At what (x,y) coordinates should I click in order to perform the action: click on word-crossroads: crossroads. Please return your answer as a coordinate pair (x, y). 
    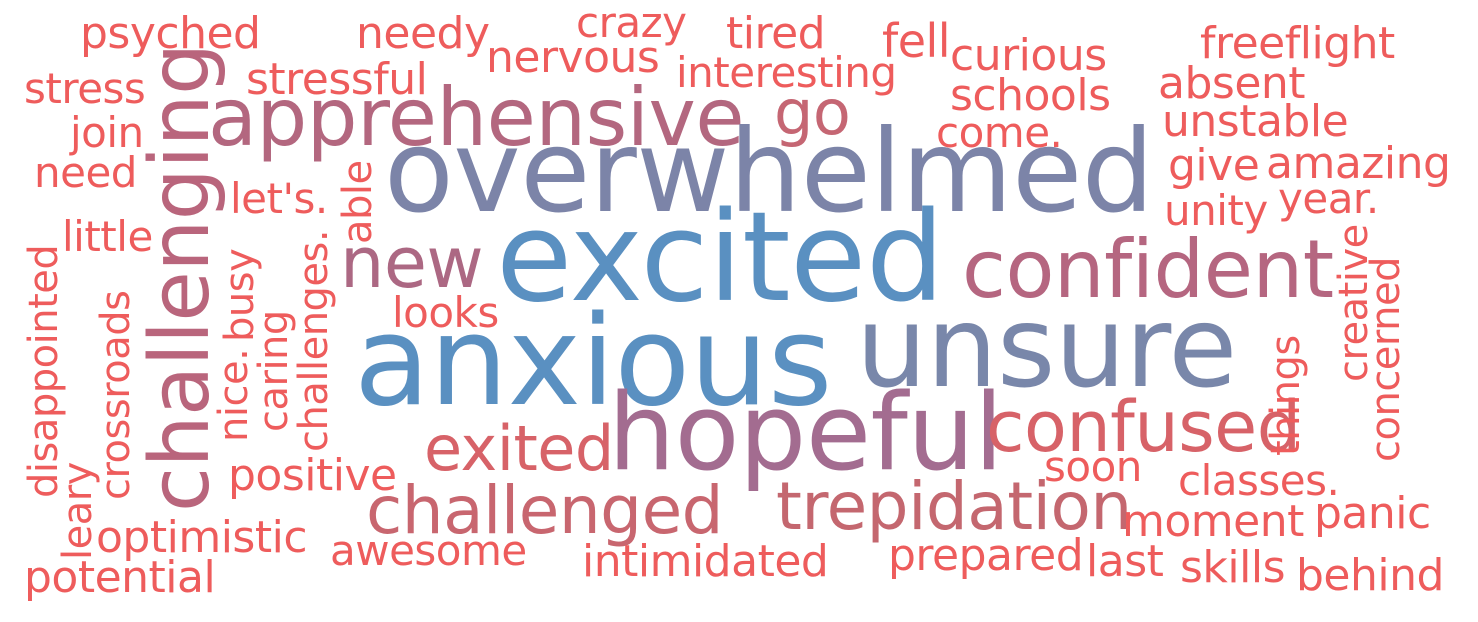
    Looking at the image, I should click on (116, 395).